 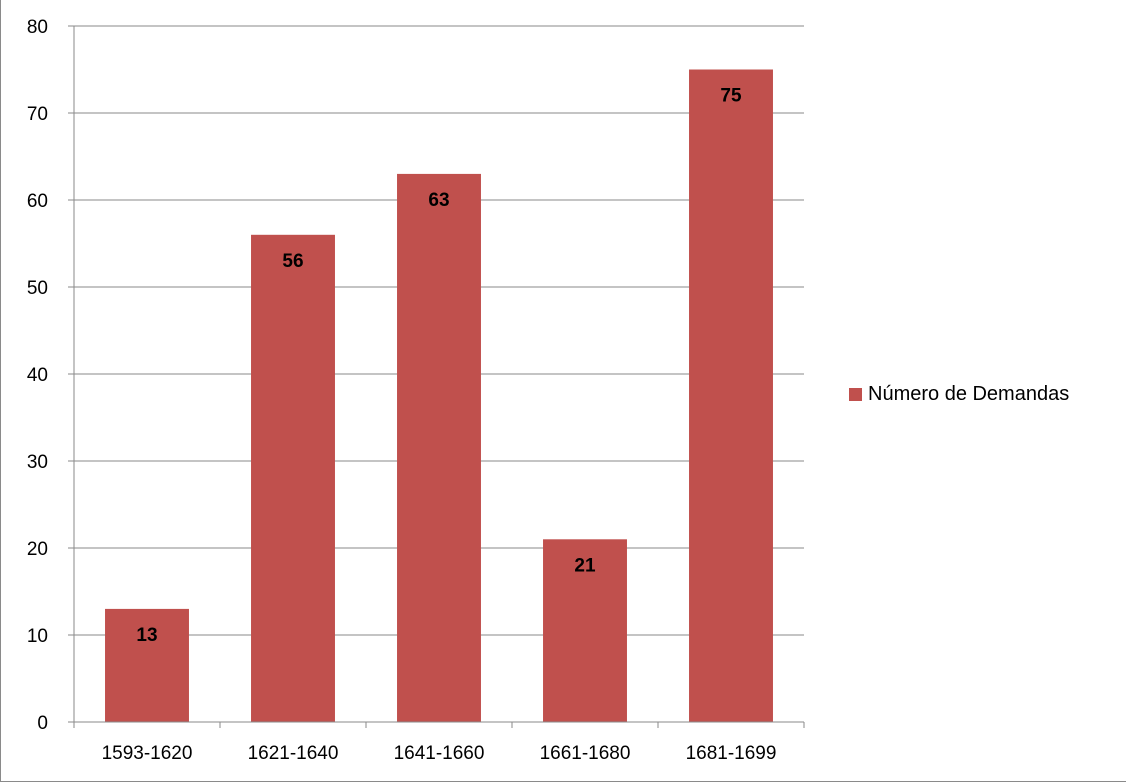 What do you see at coordinates (37, 462) in the screenshot?
I see `y-tick-label: 30` at bounding box center [37, 462].